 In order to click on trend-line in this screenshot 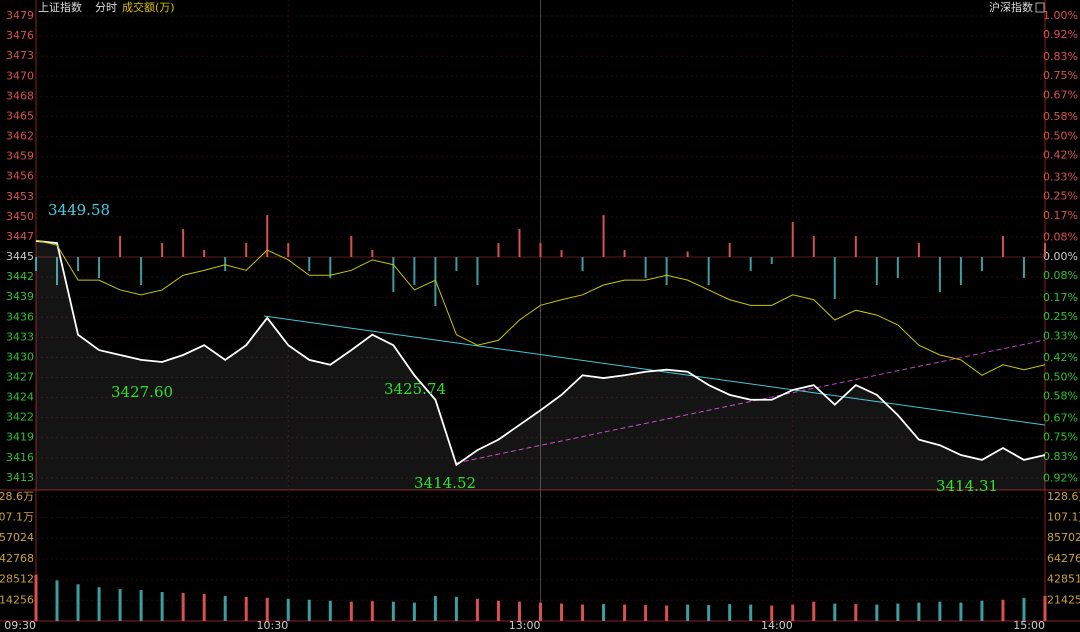, I will do `click(750, 401)`.